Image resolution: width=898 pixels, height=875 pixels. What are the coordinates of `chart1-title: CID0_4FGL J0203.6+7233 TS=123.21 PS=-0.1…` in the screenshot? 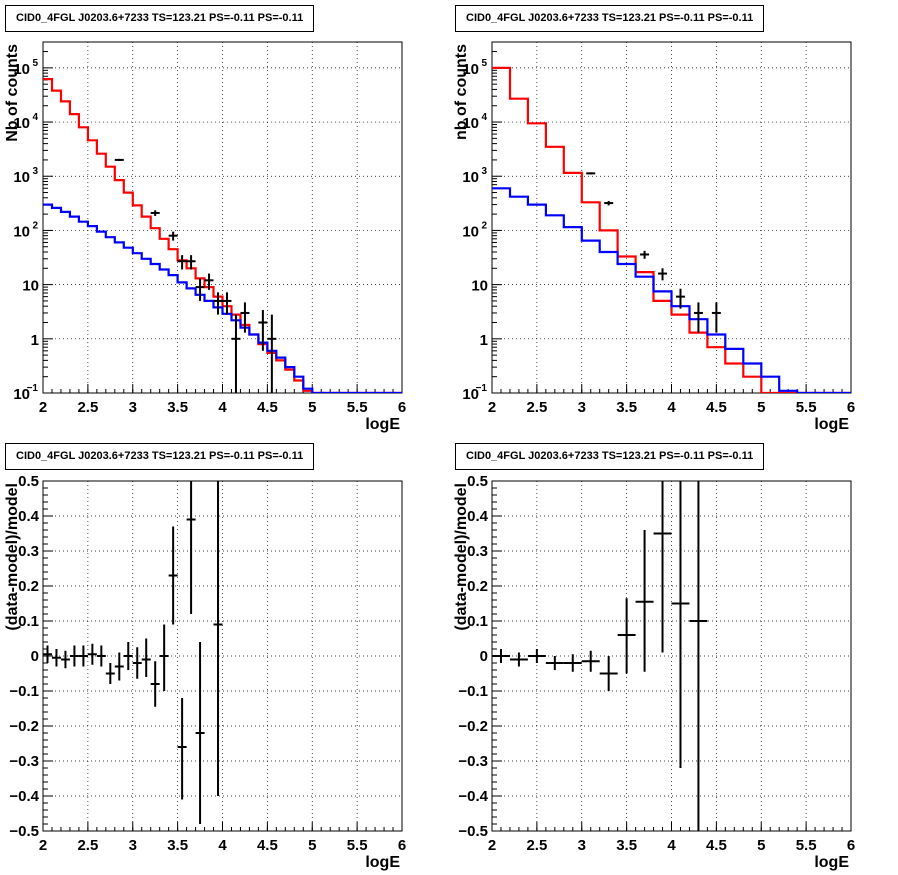 It's located at (160, 18).